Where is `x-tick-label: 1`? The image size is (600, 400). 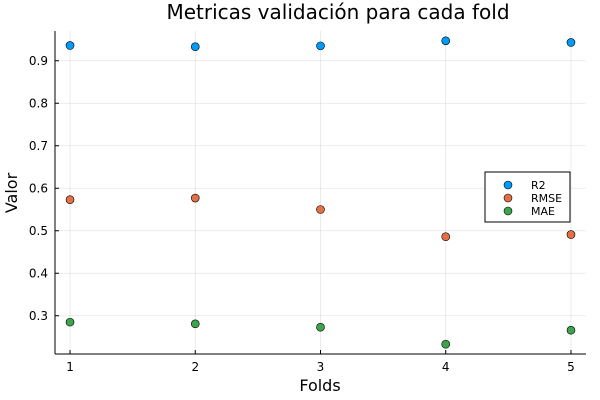
x-tick-label: 1 is located at coordinates (70, 367).